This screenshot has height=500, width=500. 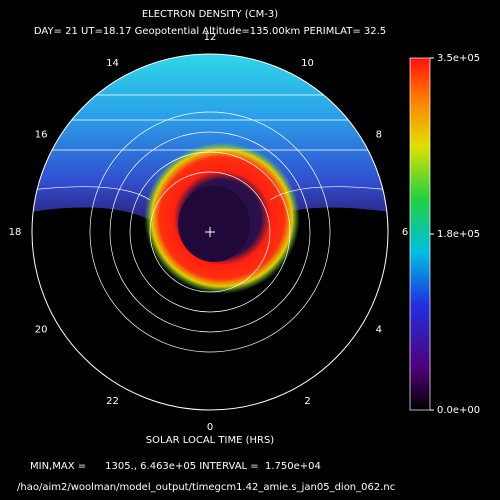 I want to click on title: ELECTRON DENSITY (CM-3), so click(x=210, y=14).